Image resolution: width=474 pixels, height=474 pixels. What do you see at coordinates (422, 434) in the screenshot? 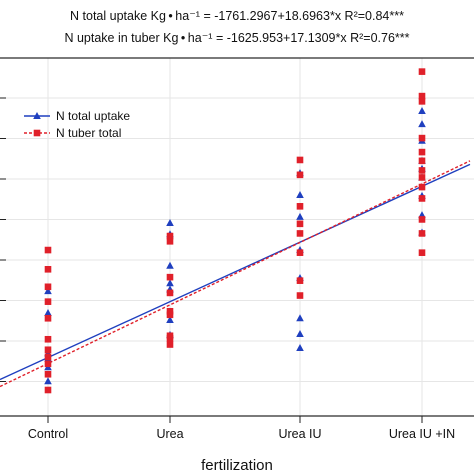
I see `x-tick-label: Urea IU +IN` at bounding box center [422, 434].